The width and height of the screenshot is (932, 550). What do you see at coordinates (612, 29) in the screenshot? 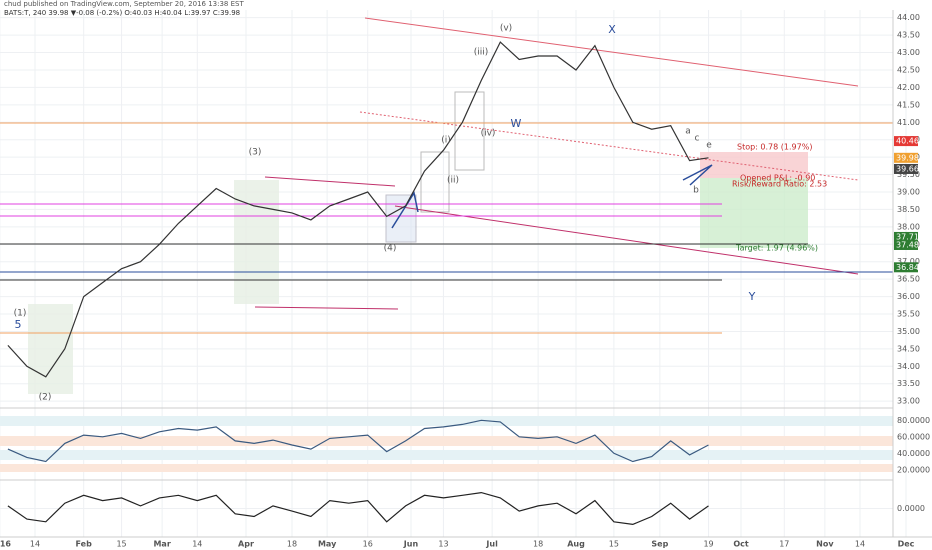
I see `wave-label: X` at bounding box center [612, 29].